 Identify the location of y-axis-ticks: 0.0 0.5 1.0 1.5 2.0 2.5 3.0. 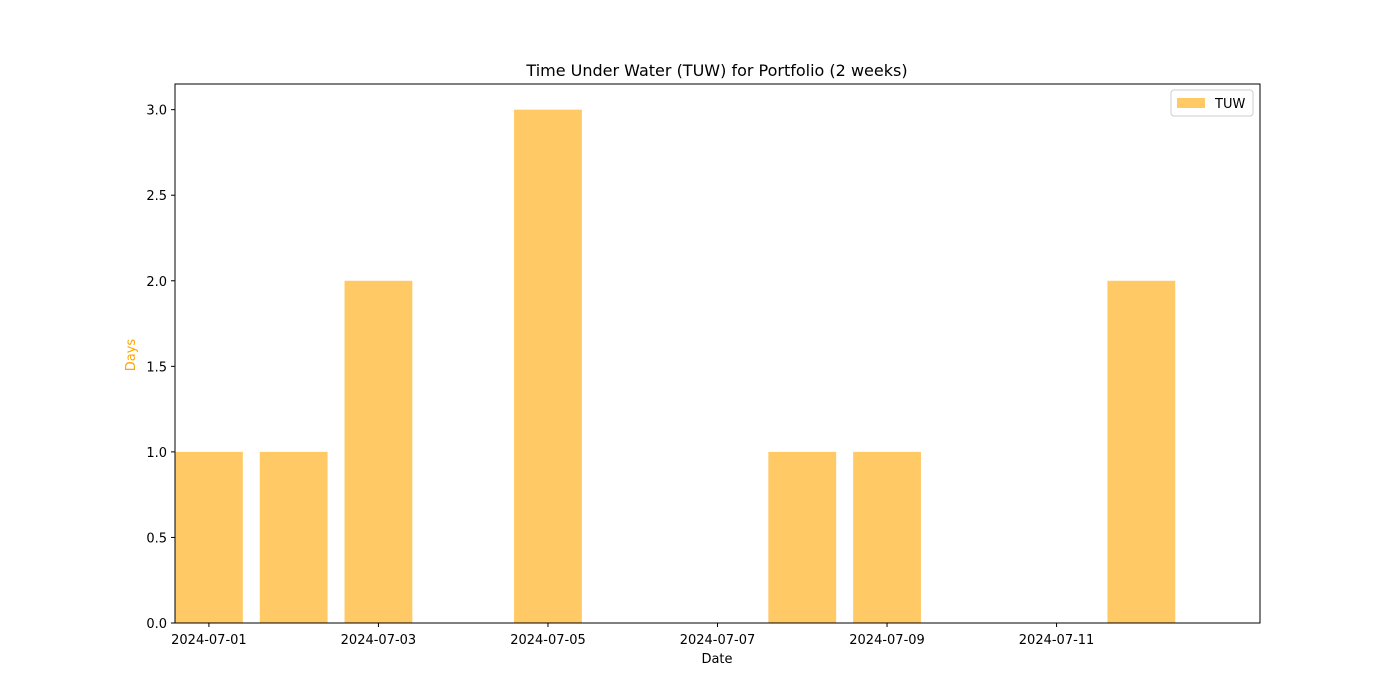
(160, 368).